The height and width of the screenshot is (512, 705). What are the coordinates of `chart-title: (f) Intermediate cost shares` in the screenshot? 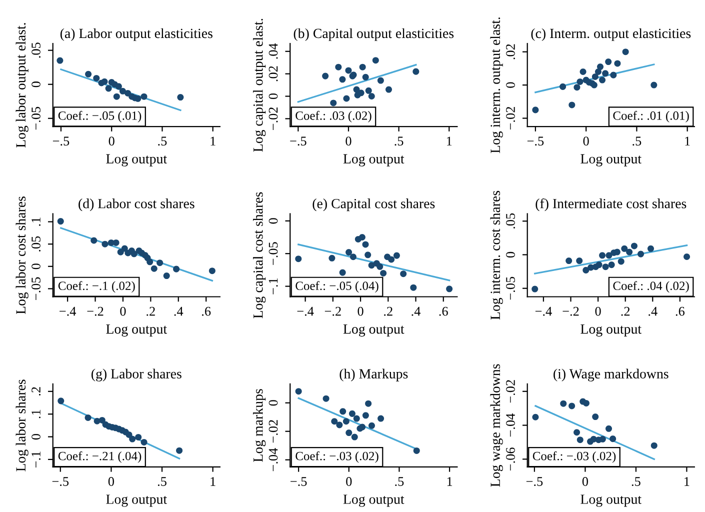 It's located at (611, 205).